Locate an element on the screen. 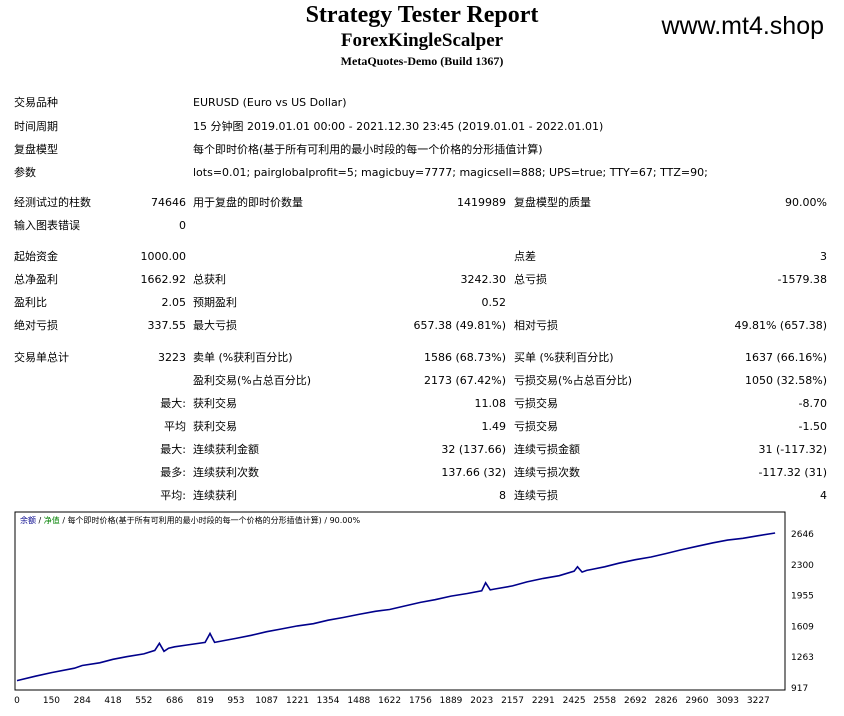 The width and height of the screenshot is (844, 716). legend-balance: 余额 is located at coordinates (28, 520).